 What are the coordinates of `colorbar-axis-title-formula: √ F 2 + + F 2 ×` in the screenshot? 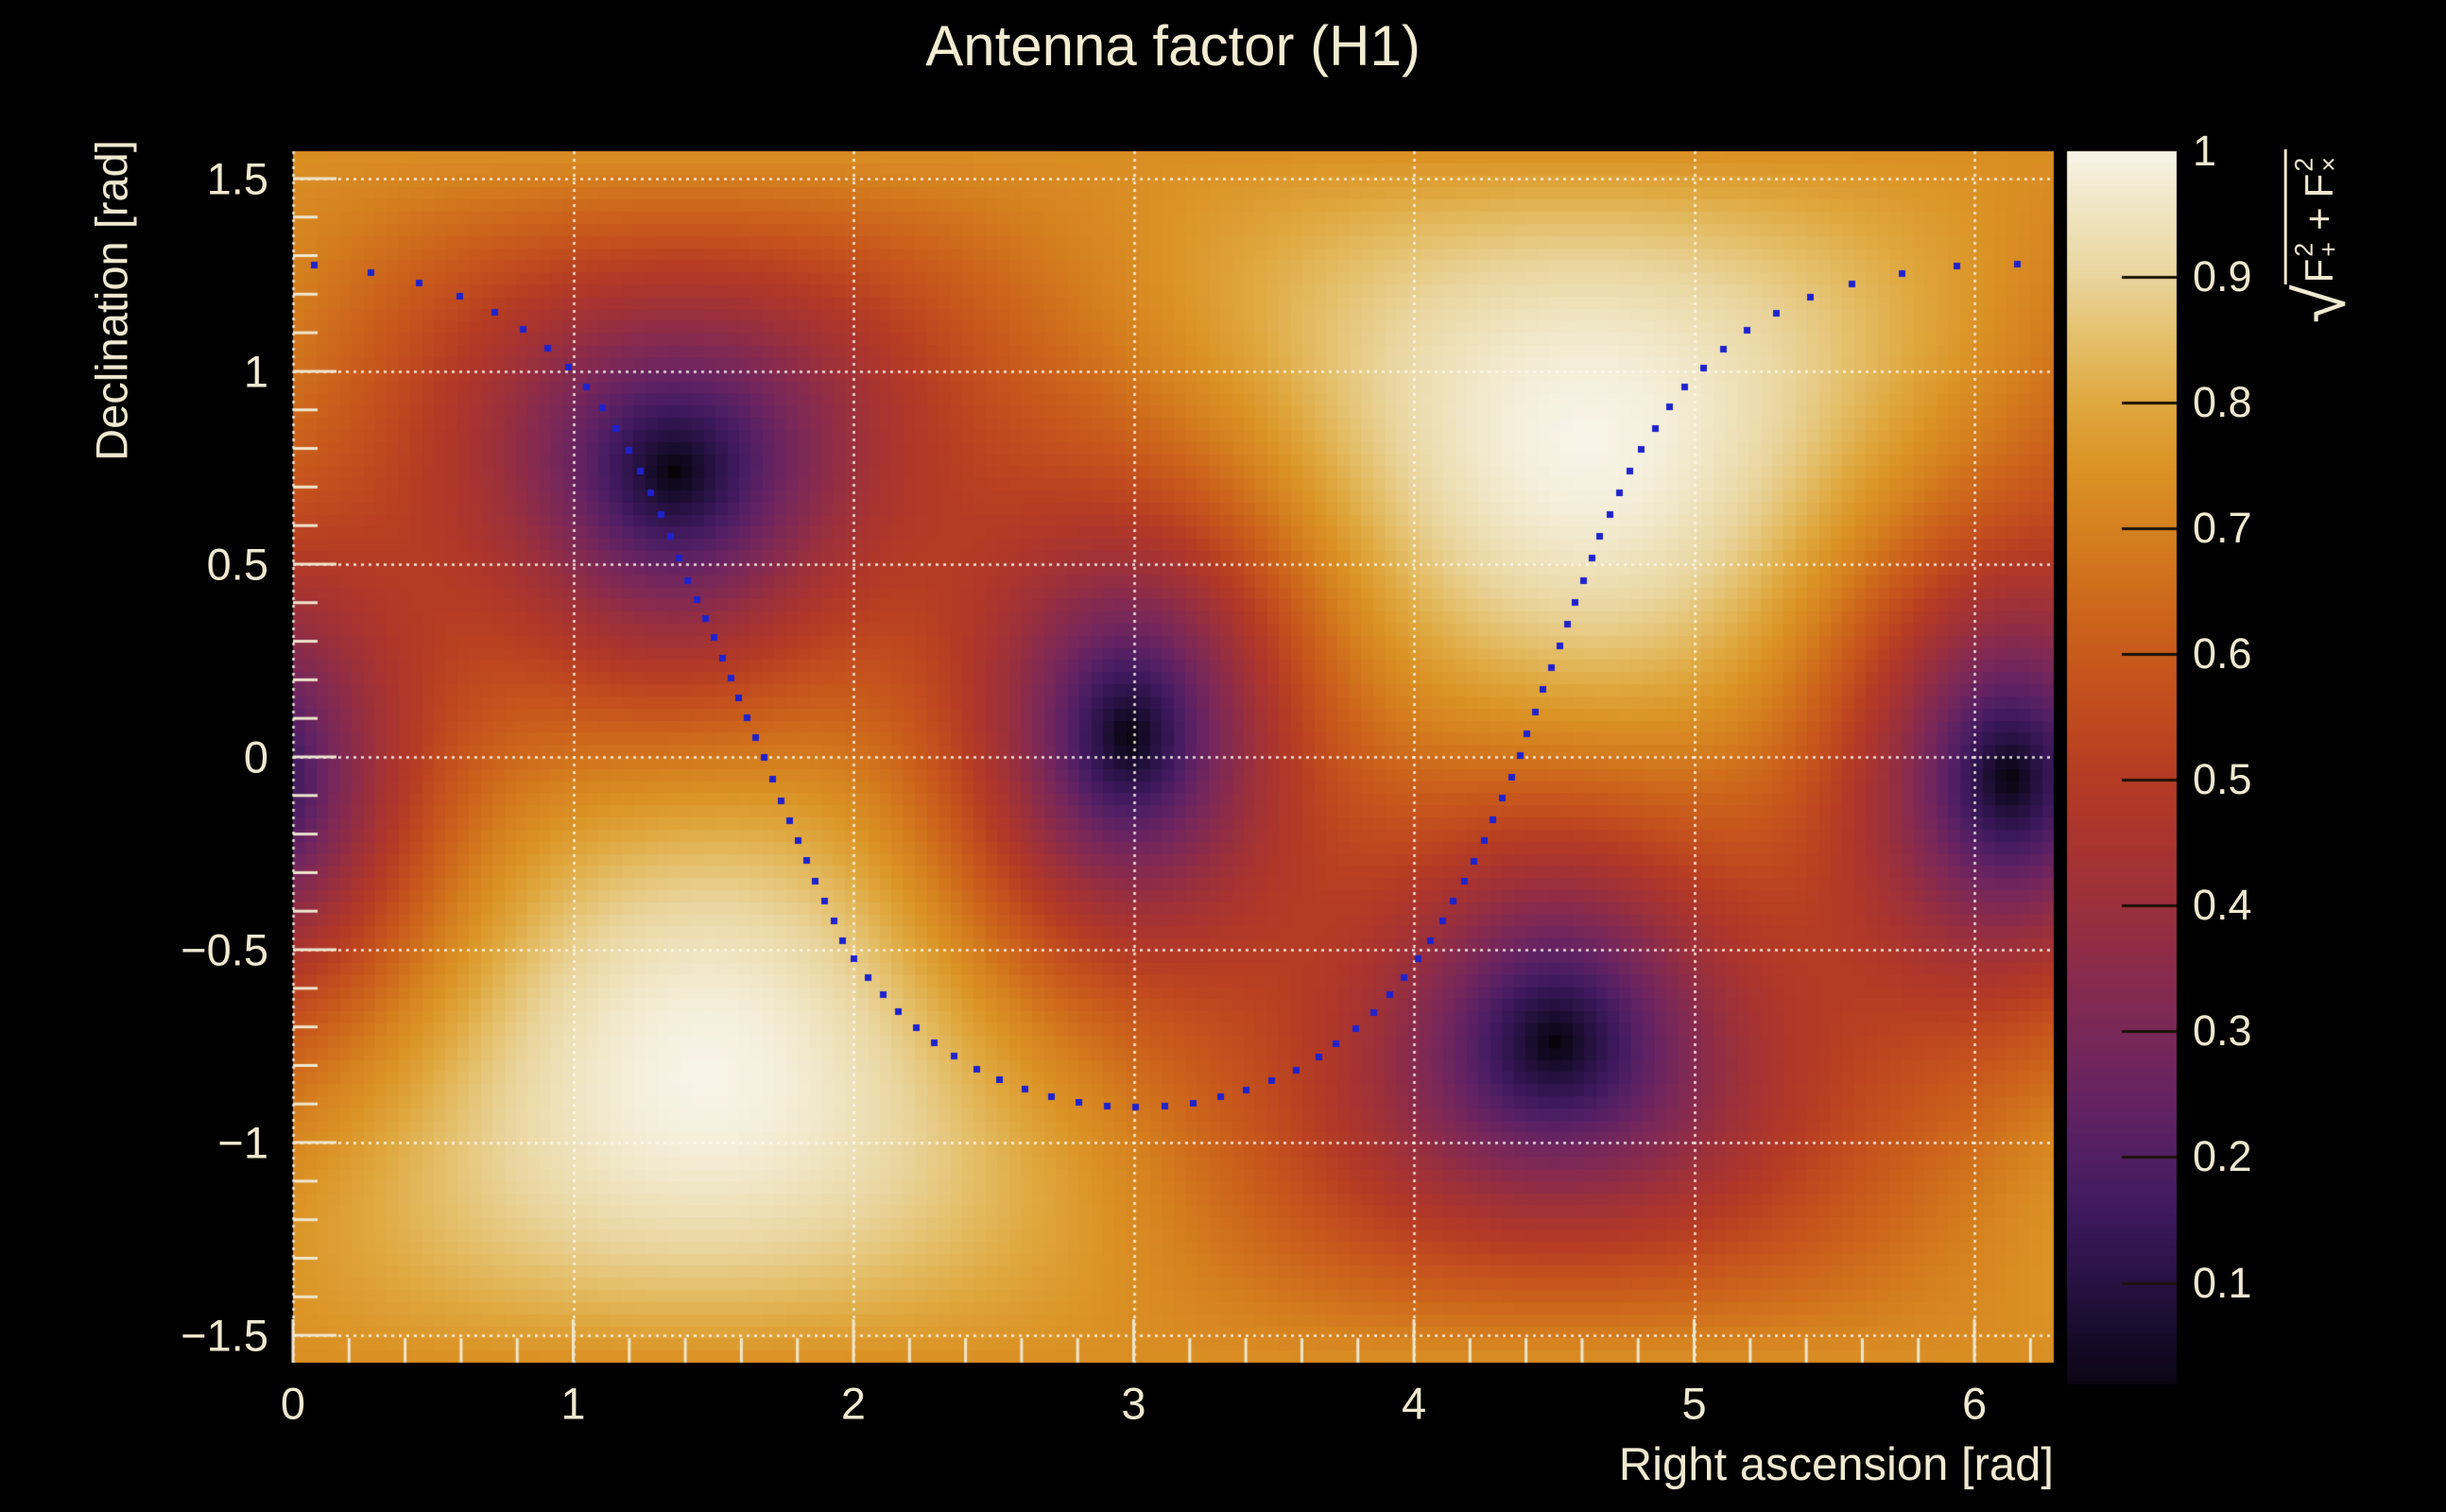 It's located at (2321, 235).